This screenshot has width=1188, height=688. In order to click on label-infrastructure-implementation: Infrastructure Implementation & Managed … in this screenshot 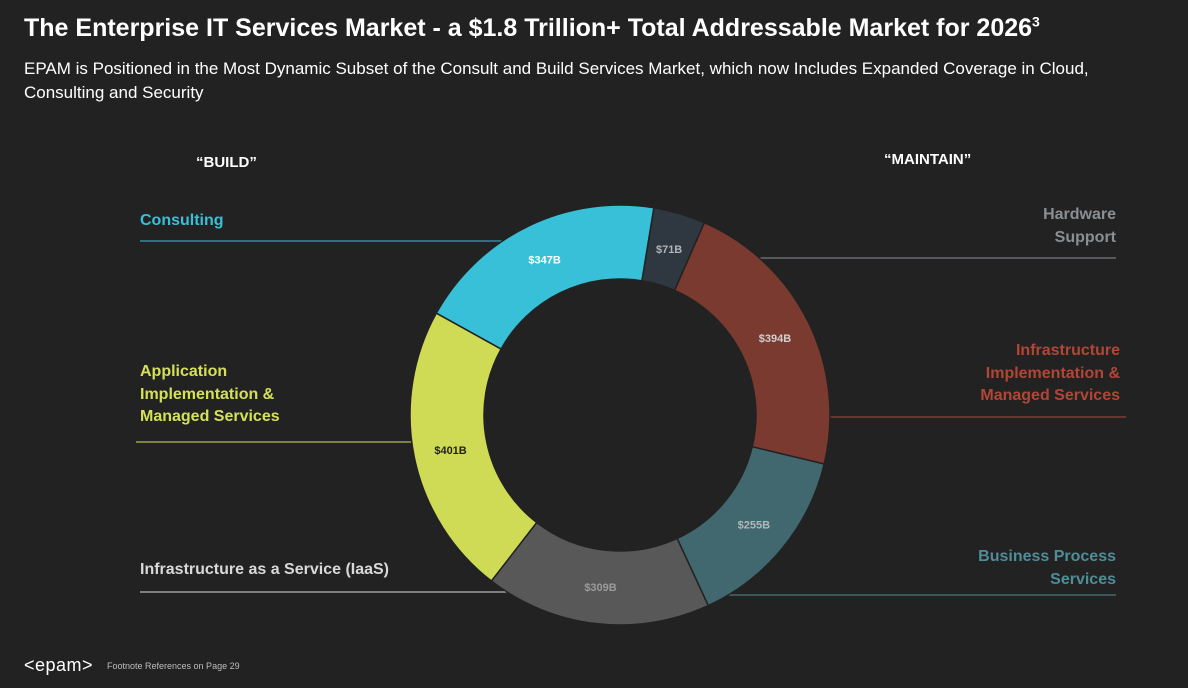, I will do `click(1050, 373)`.